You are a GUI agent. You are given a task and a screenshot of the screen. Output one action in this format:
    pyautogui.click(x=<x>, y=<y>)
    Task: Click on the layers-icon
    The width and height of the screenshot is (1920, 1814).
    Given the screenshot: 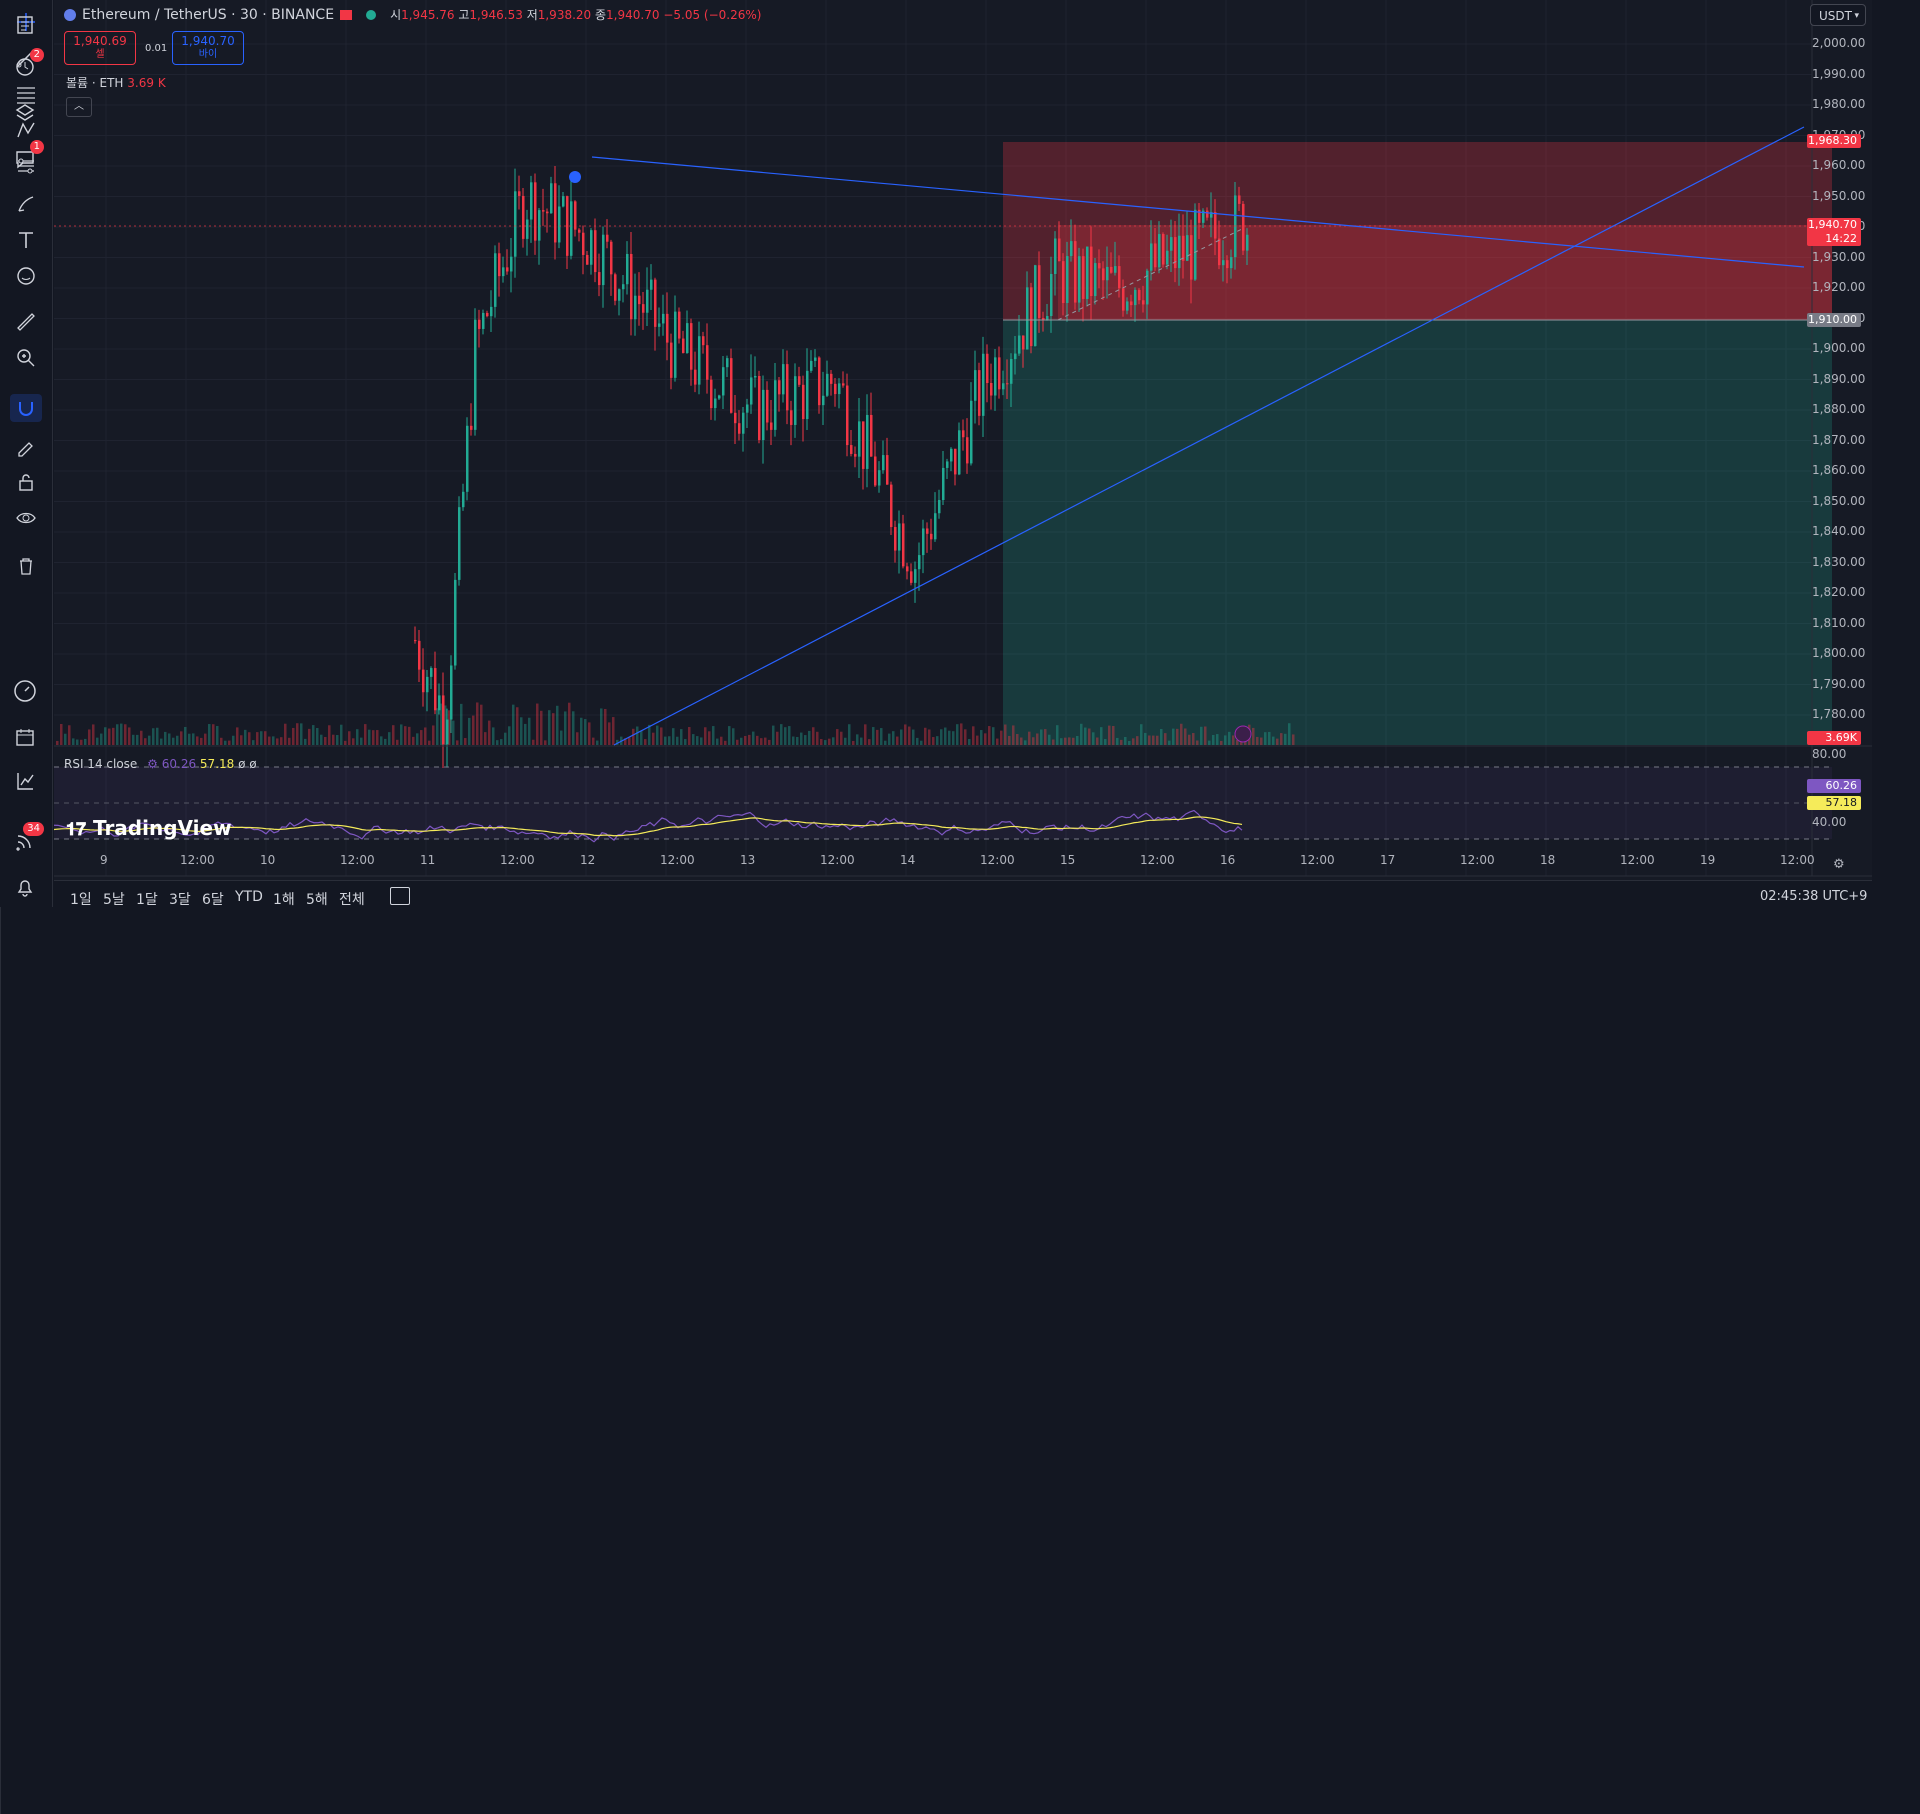 What is the action you would take?
    pyautogui.click(x=25, y=113)
    